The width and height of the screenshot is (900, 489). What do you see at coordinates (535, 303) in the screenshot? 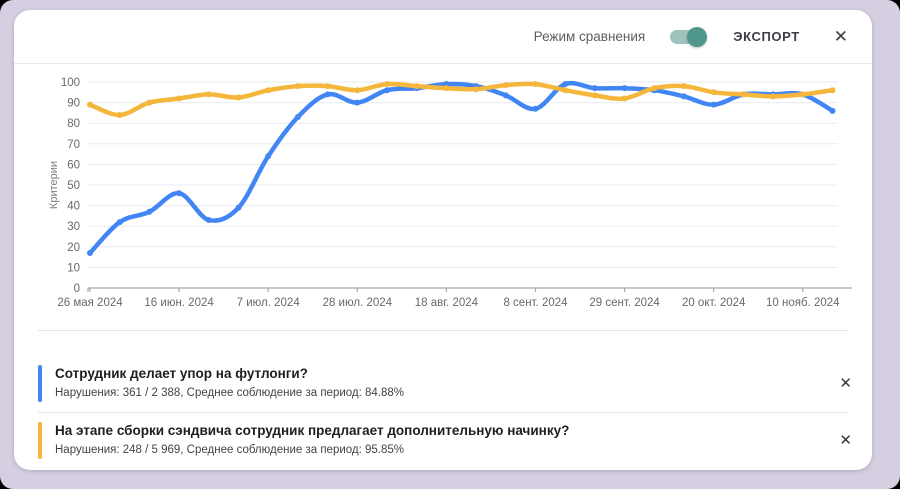
I see `svg-text: 8 сент. 2024` at bounding box center [535, 303].